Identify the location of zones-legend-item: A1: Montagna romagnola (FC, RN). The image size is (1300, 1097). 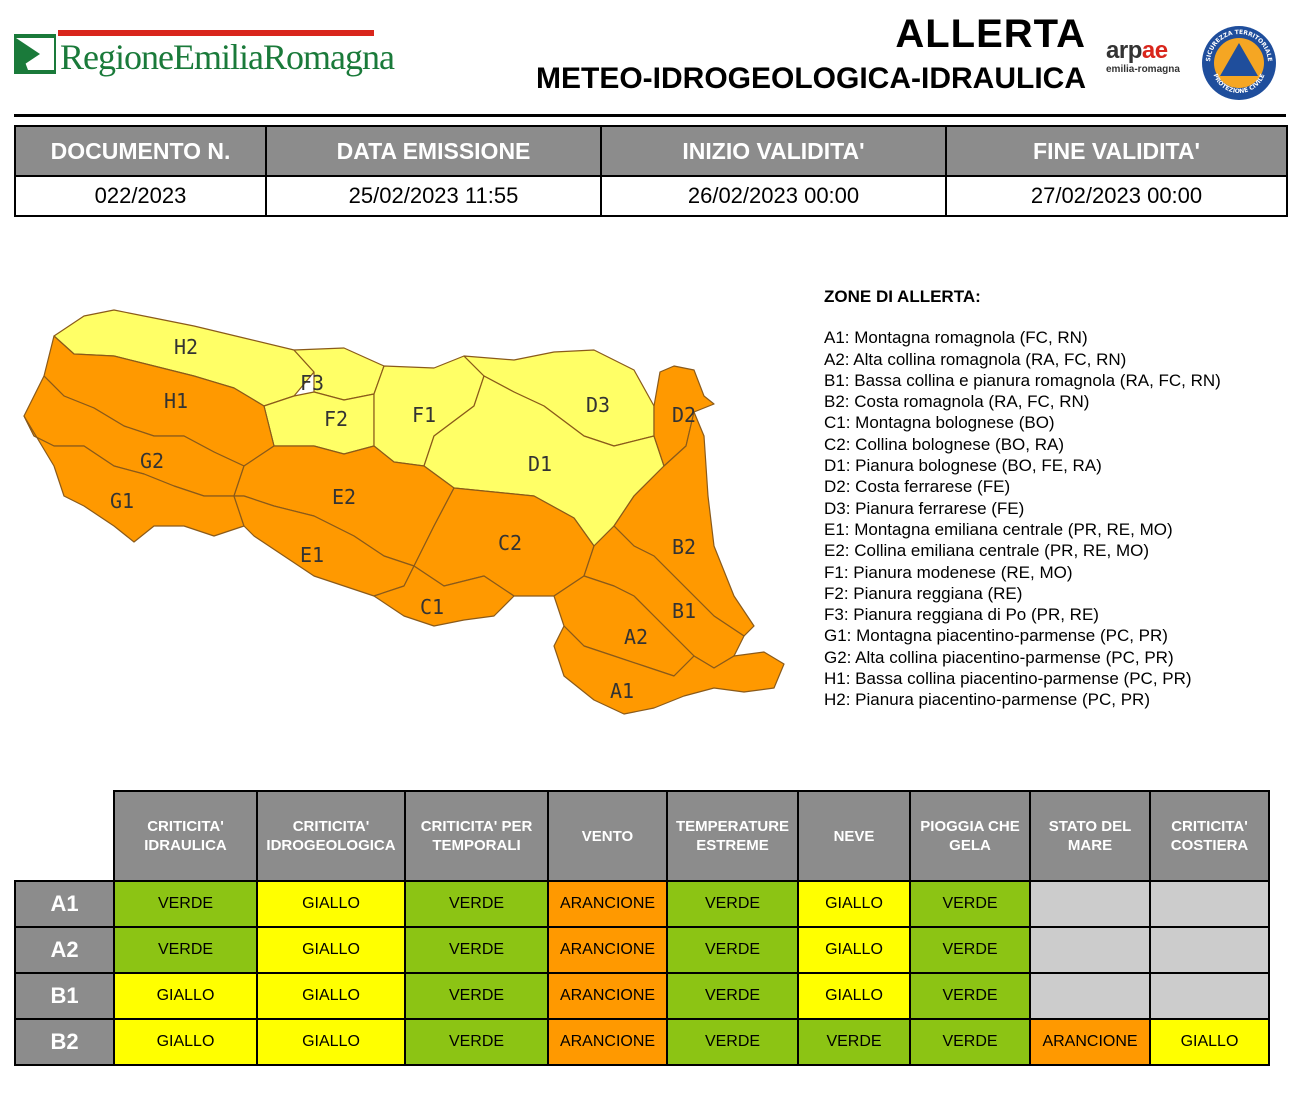
(956, 338).